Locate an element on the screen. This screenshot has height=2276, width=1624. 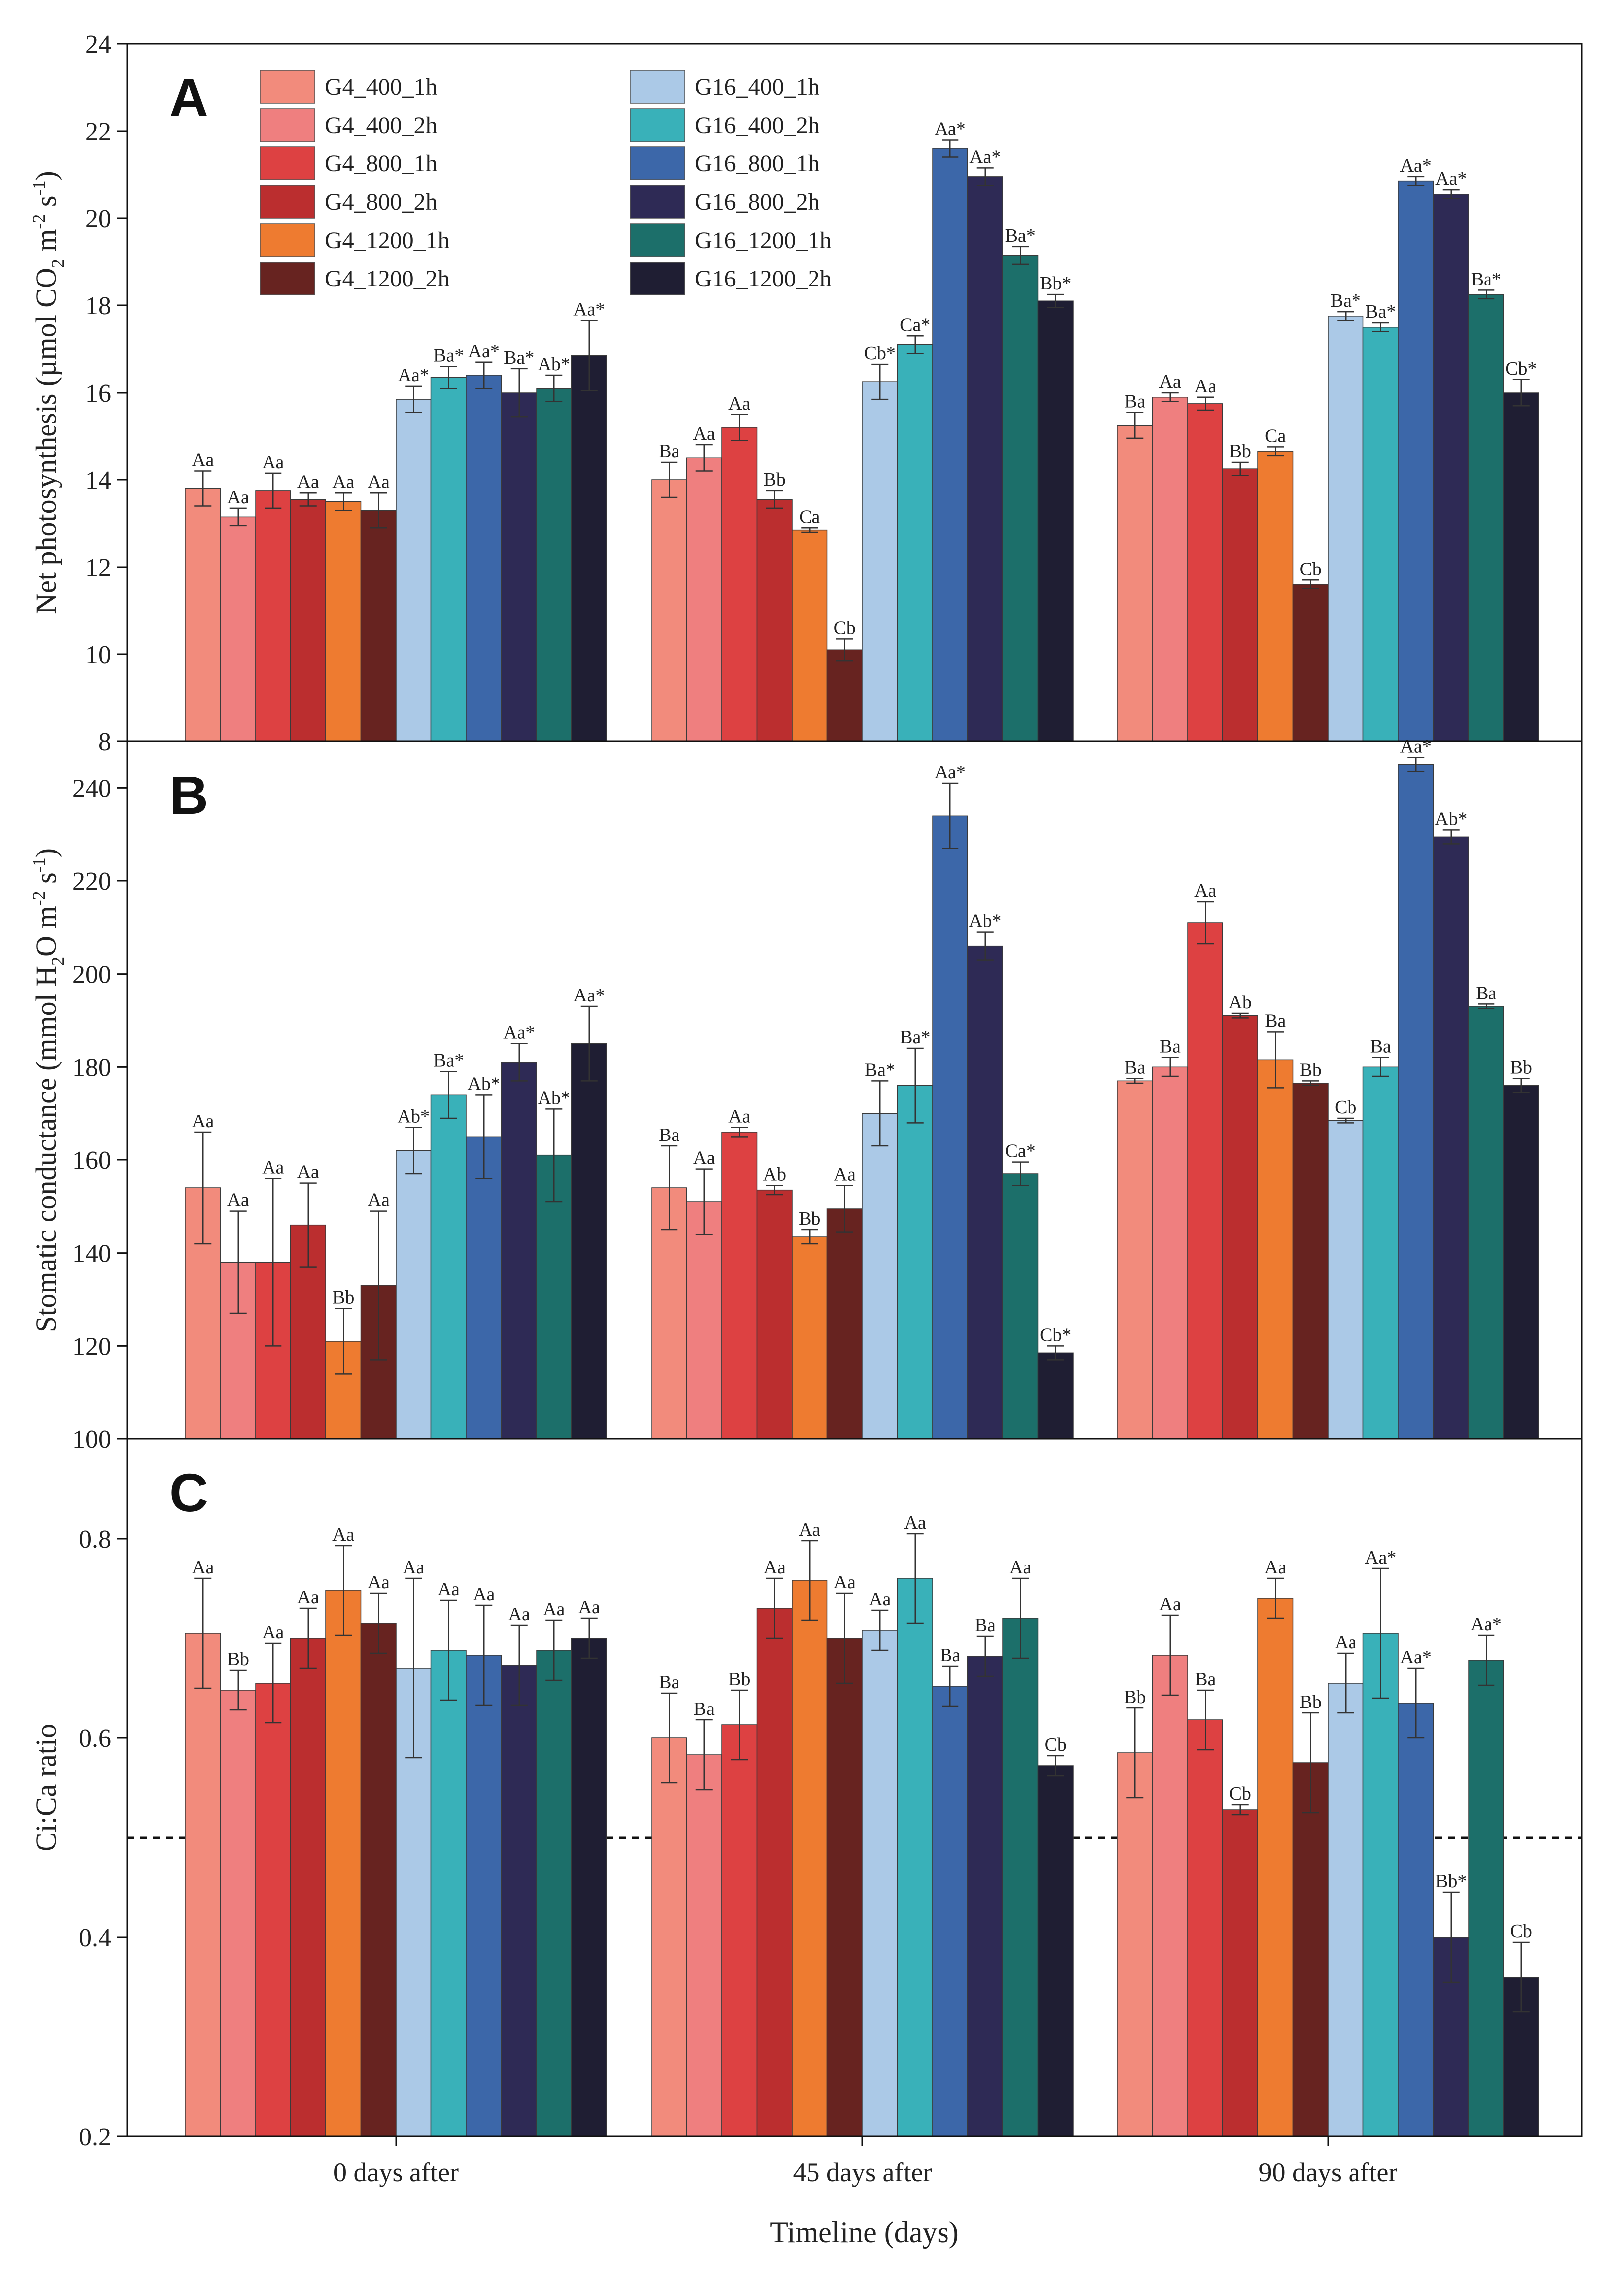
y-tick-label: 0.4 is located at coordinates (95, 1938).